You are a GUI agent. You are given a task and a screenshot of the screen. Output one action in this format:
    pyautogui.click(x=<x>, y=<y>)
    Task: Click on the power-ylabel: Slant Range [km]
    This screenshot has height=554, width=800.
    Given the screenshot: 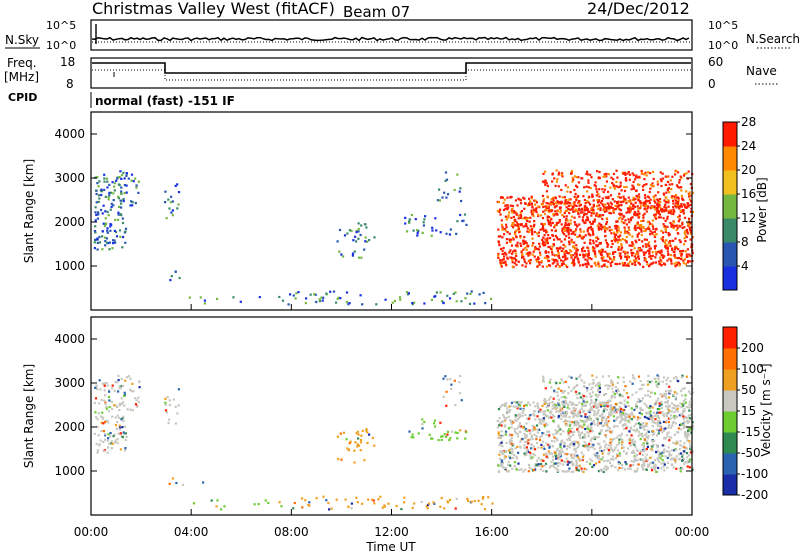 What is the action you would take?
    pyautogui.click(x=29, y=211)
    